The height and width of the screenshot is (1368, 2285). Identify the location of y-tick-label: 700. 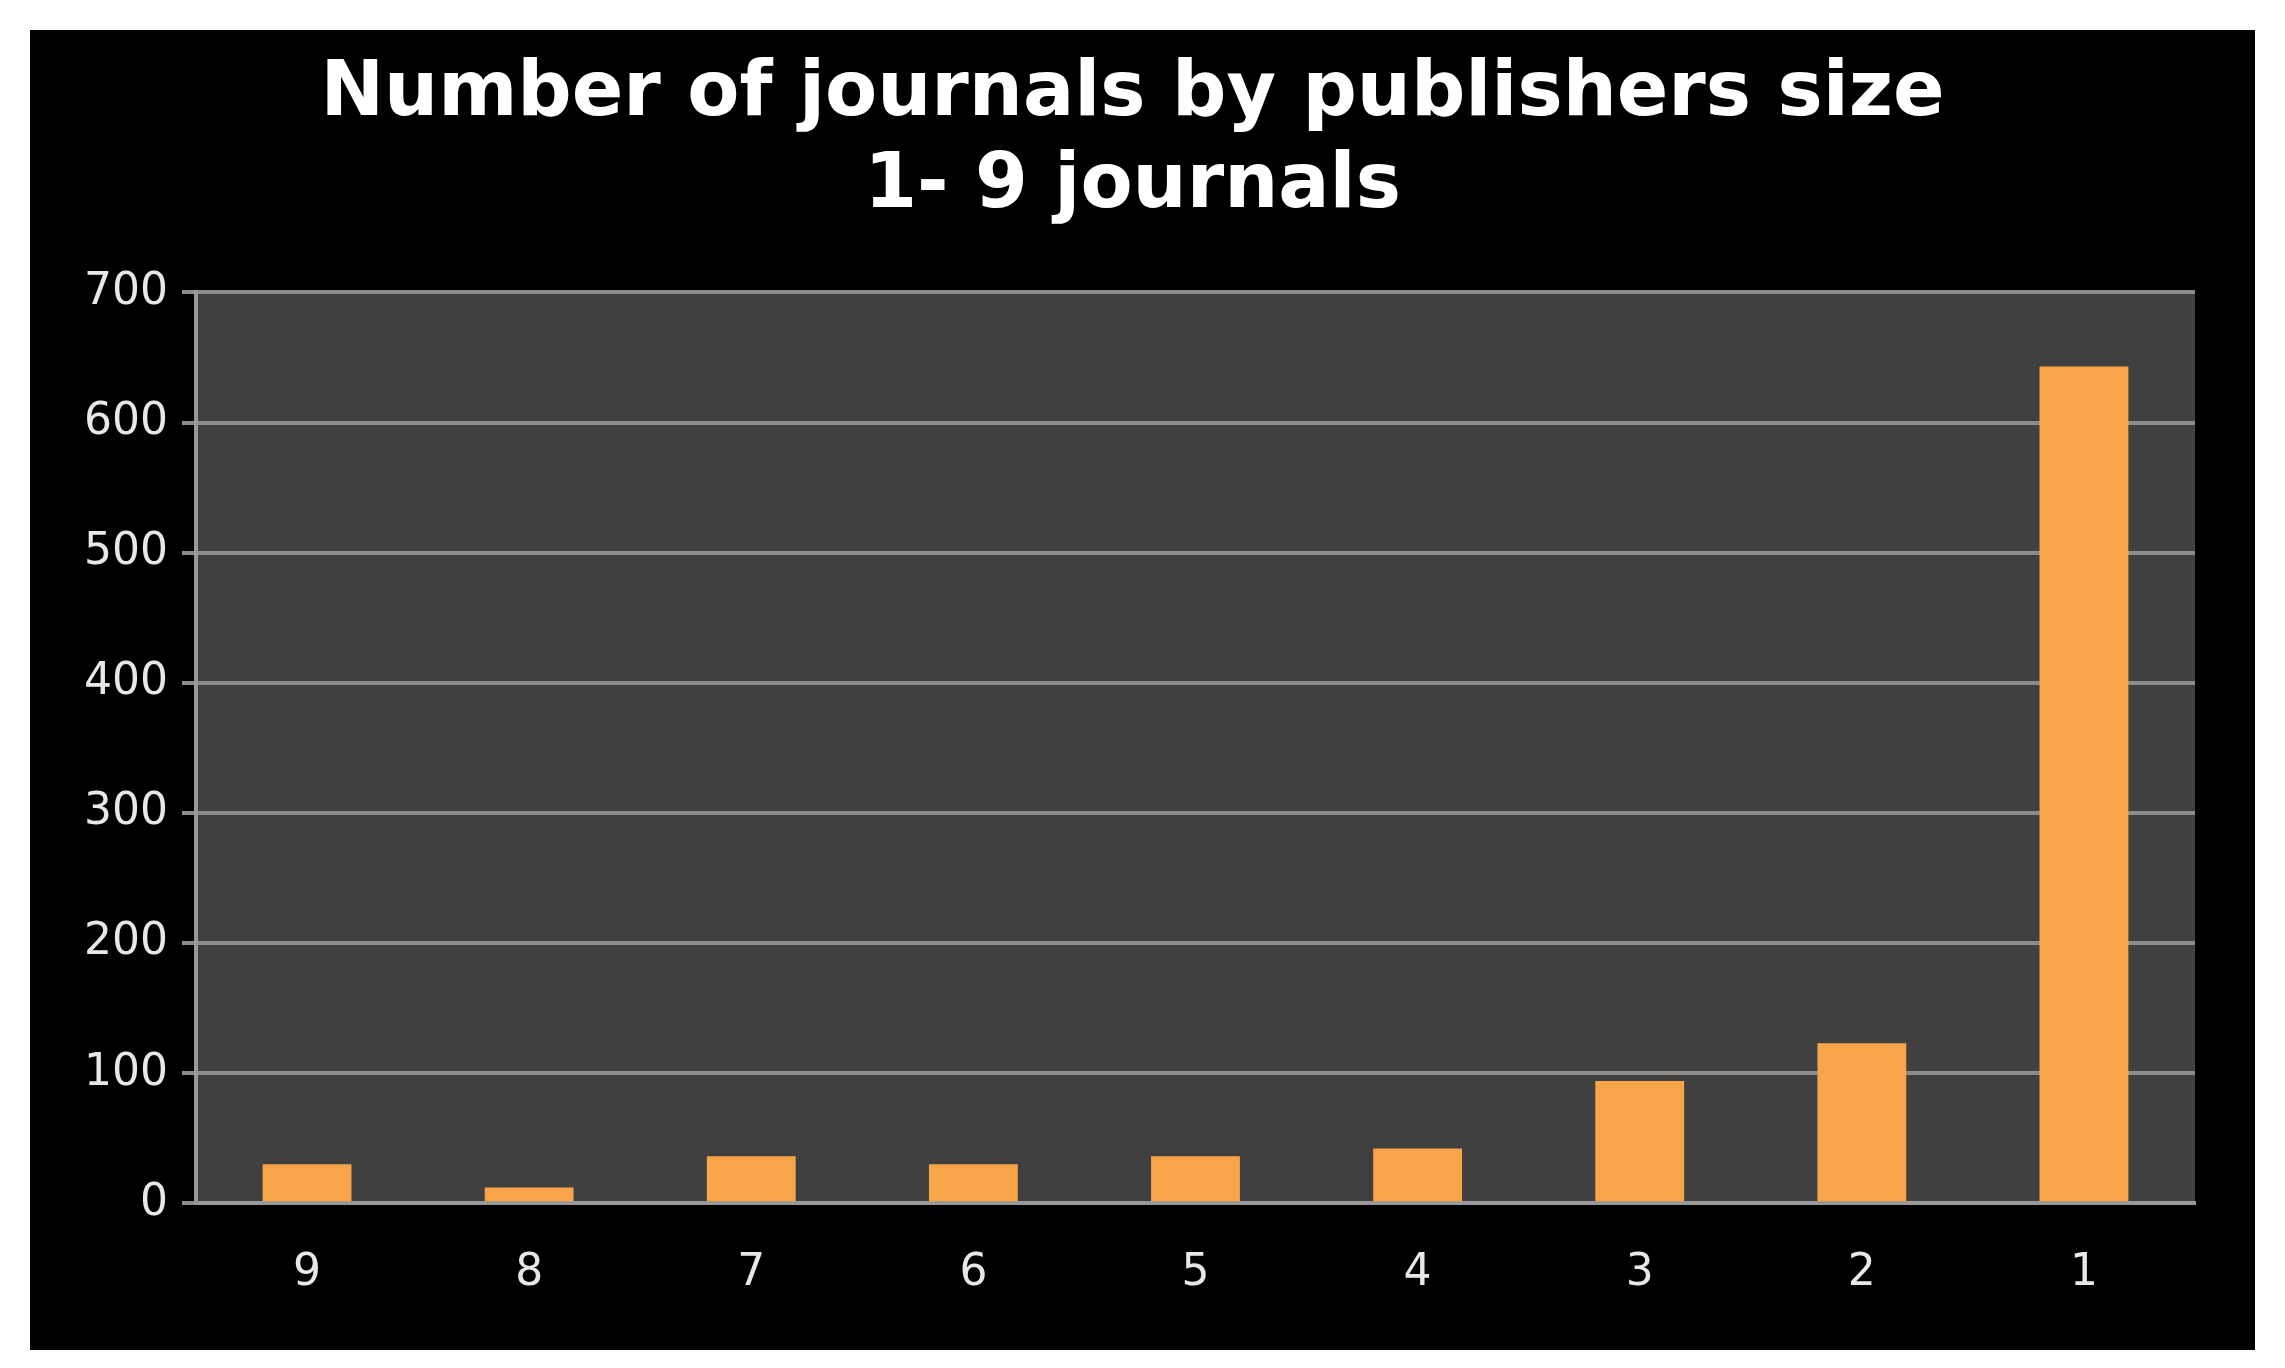
(126, 288).